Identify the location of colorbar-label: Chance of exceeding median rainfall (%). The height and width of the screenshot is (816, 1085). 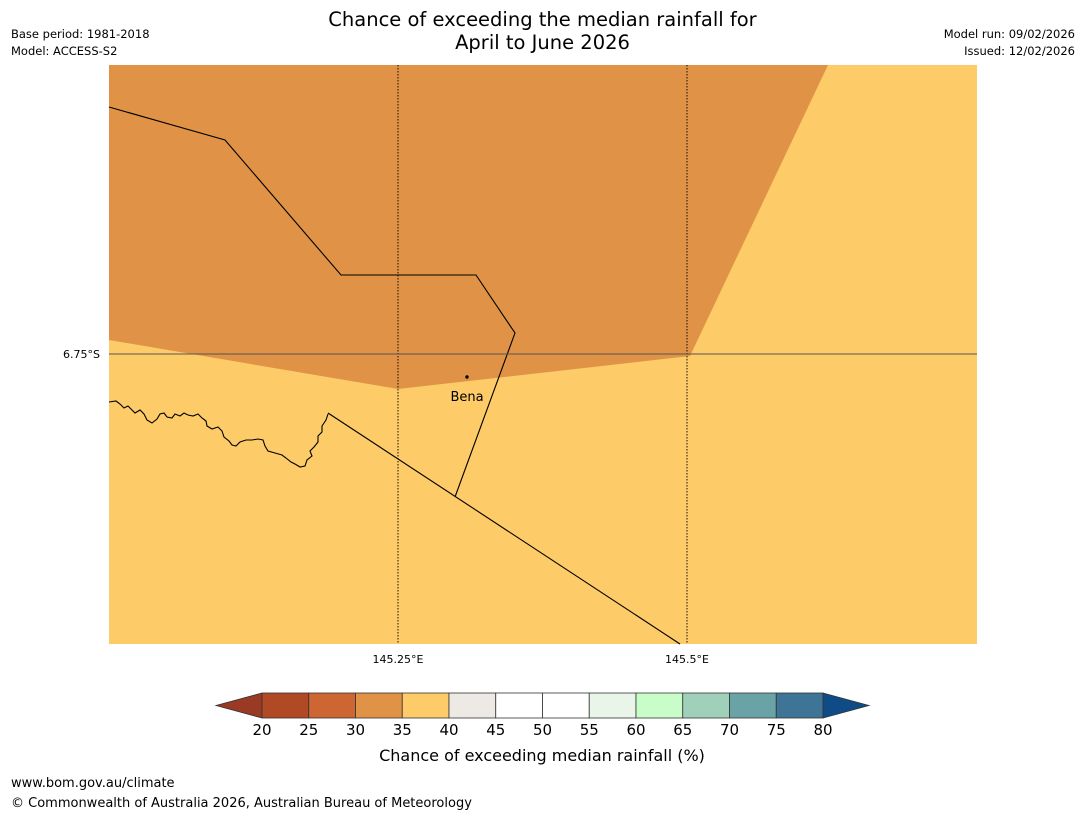
(542, 755).